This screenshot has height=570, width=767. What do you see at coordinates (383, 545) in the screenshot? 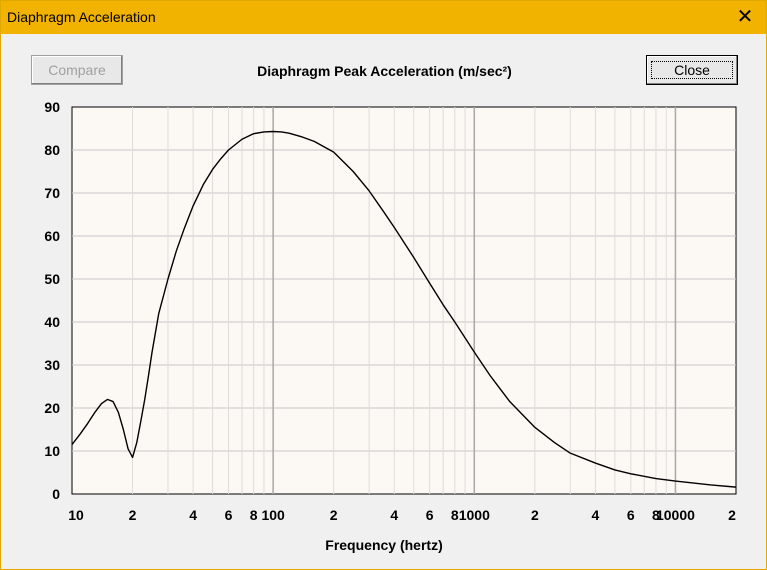
I see `x-axis-label: Frequency (hertz)` at bounding box center [383, 545].